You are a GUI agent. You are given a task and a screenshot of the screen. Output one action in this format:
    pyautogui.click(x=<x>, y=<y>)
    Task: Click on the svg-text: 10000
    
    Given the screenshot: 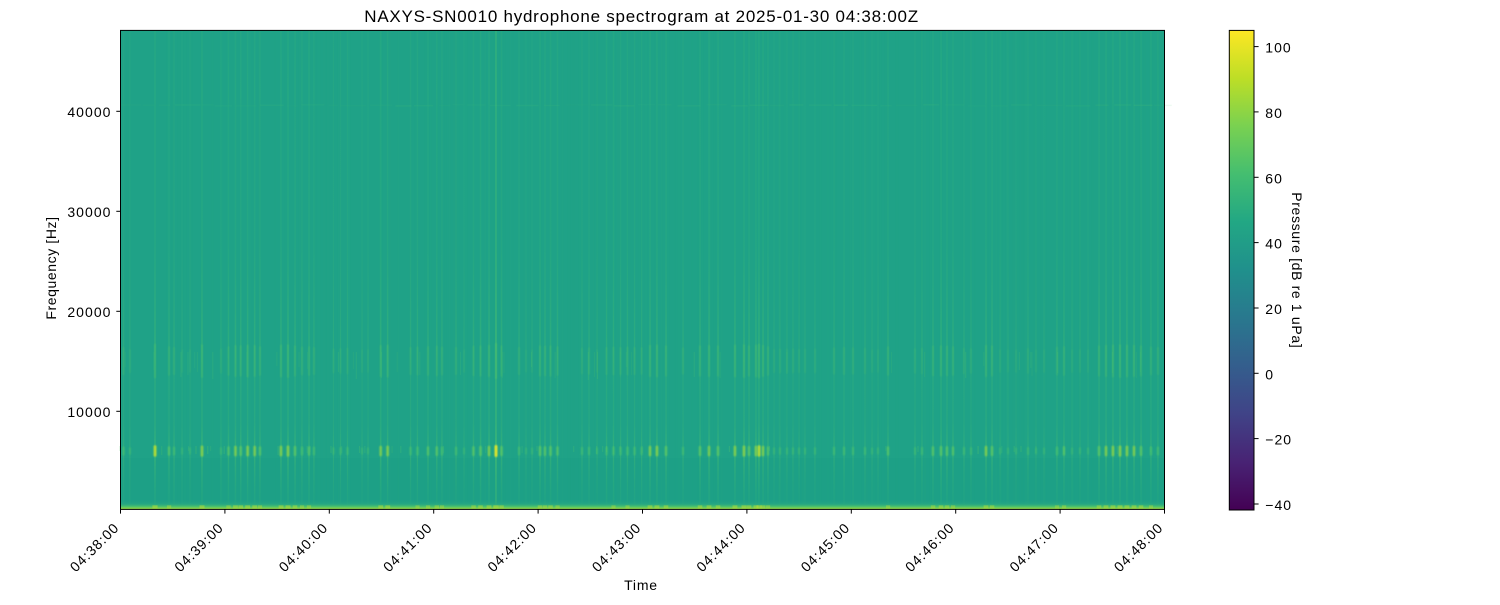 What is the action you would take?
    pyautogui.click(x=89, y=412)
    